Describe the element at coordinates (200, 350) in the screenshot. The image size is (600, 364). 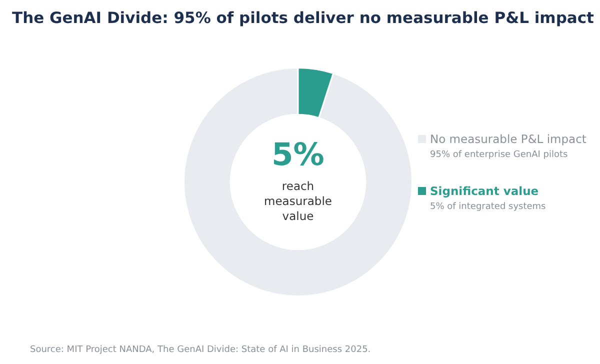
I see `source-note: Source: MIT Project NANDA, The GenAI Divide: State of AI in Business 2025.` at that location.